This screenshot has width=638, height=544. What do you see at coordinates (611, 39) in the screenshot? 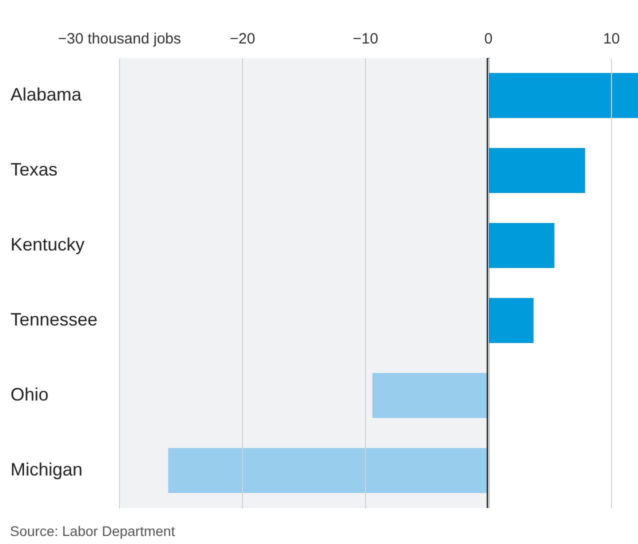
I see `x-tick-label: 10` at bounding box center [611, 39].